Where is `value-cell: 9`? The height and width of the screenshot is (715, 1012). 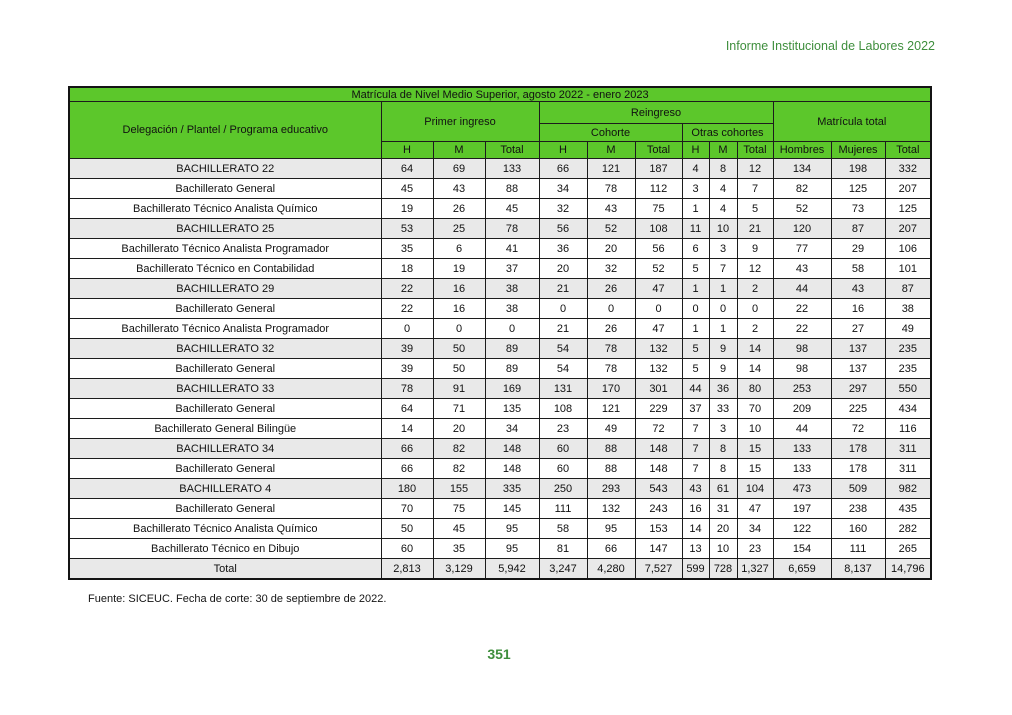
value-cell: 9 is located at coordinates (755, 248).